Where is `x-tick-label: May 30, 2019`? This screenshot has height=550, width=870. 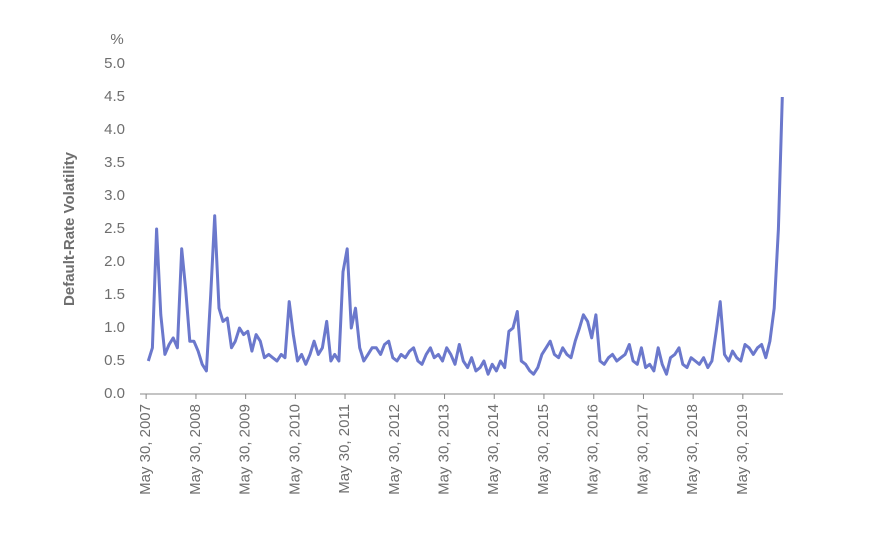 x-tick-label: May 30, 2019 is located at coordinates (742, 449).